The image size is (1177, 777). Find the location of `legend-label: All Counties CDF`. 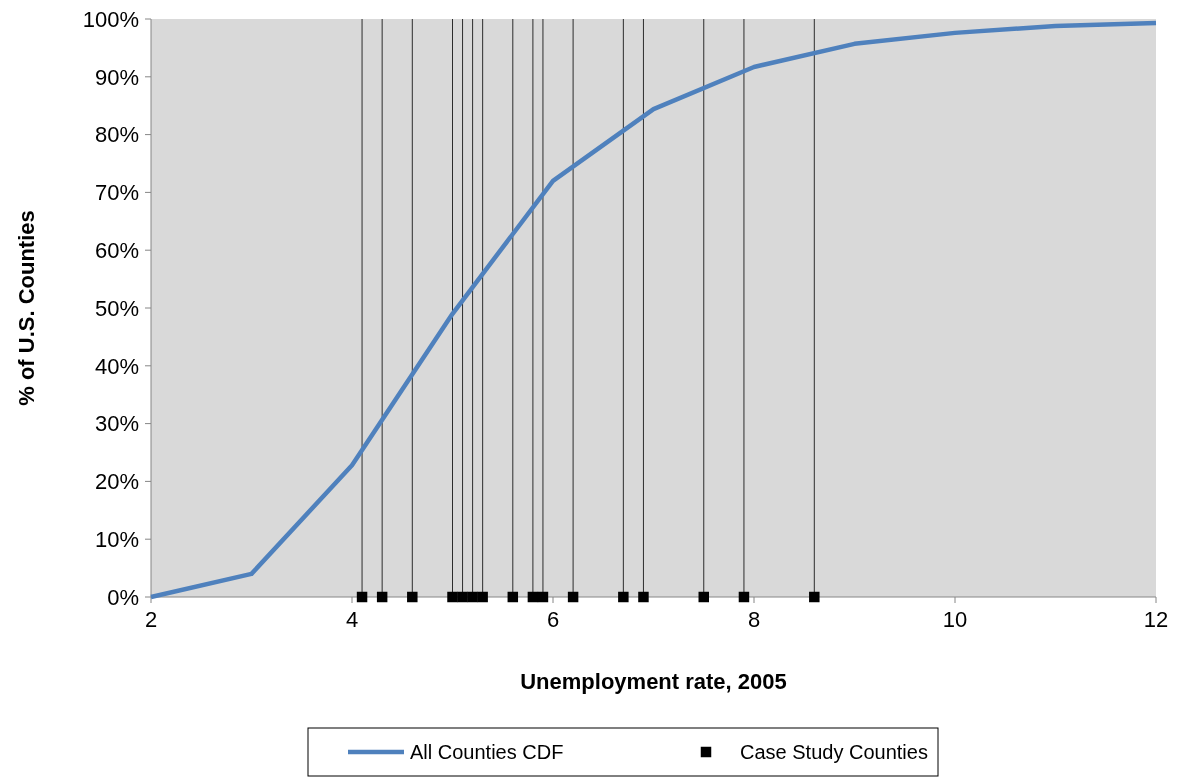

legend-label: All Counties CDF is located at coordinates (487, 752).